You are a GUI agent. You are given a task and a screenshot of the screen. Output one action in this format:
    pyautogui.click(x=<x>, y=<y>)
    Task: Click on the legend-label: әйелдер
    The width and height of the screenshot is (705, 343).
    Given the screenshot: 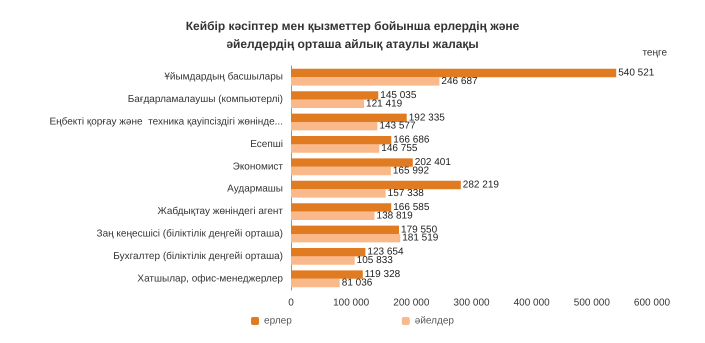 What is the action you would take?
    pyautogui.click(x=434, y=321)
    